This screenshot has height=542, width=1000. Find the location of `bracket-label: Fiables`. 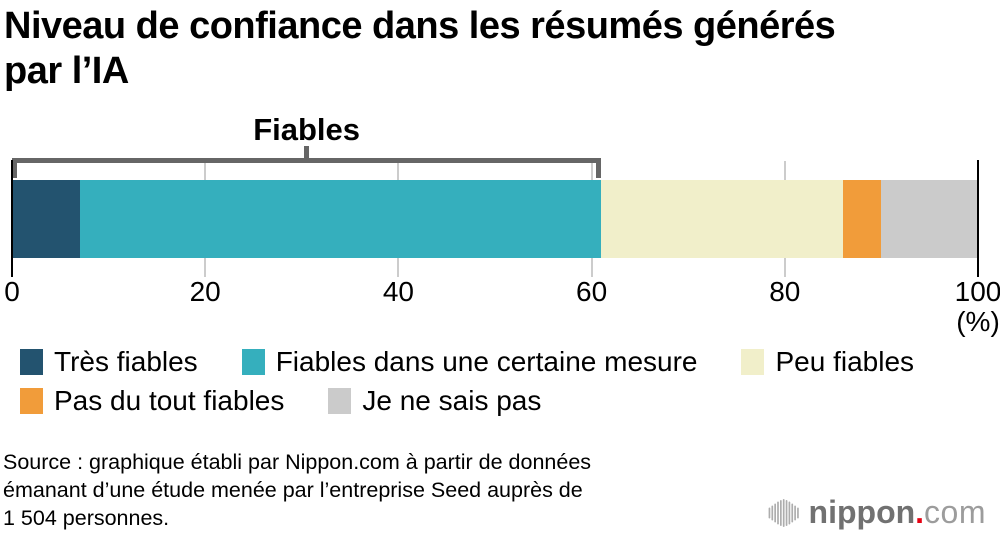

bracket-label: Fiables is located at coordinates (307, 129).